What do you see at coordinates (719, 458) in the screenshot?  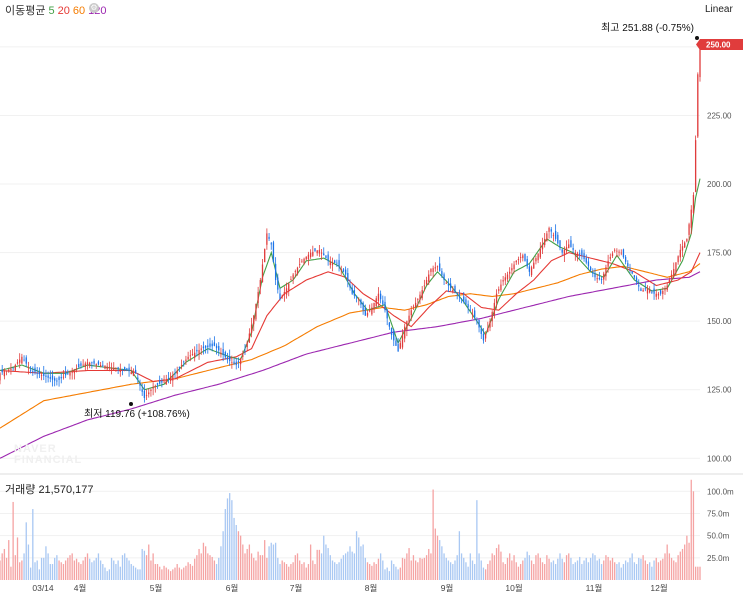 I see `price-tick-label: 100.00` at bounding box center [719, 458].